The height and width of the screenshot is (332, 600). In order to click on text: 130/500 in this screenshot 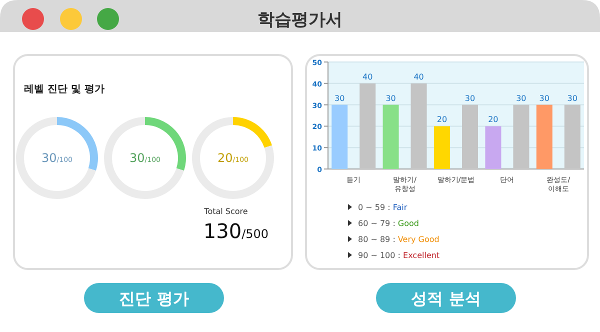, I will do `click(236, 231)`.